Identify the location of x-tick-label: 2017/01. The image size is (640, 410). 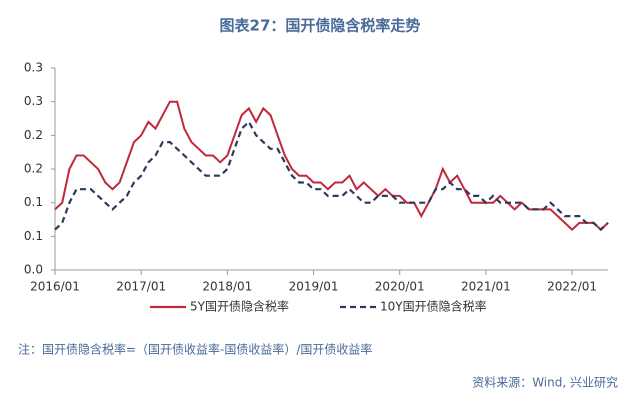
(141, 287).